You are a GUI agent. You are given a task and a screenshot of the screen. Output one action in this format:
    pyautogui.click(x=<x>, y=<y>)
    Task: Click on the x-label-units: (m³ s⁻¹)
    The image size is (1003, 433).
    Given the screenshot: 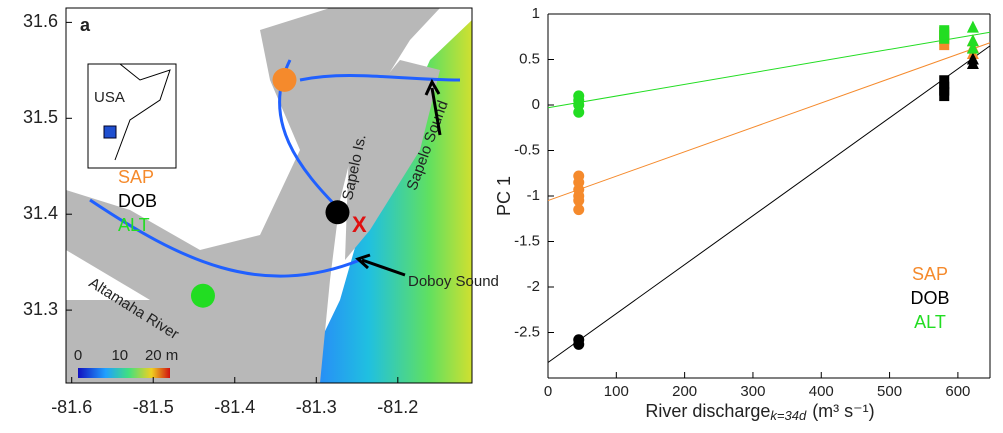 What is the action you would take?
    pyautogui.click(x=843, y=411)
    